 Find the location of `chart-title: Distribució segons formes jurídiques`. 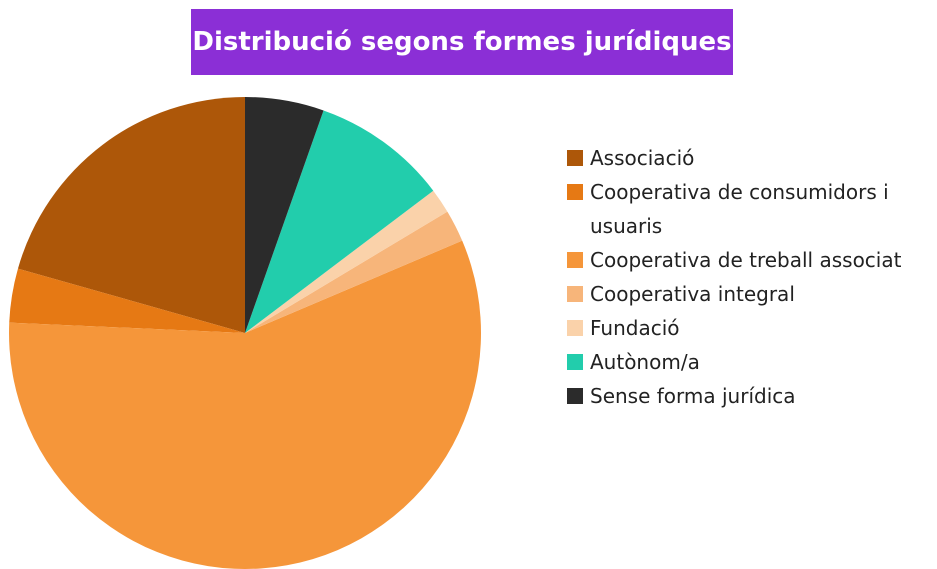

chart-title: Distribució segons formes jurídiques is located at coordinates (462, 42).